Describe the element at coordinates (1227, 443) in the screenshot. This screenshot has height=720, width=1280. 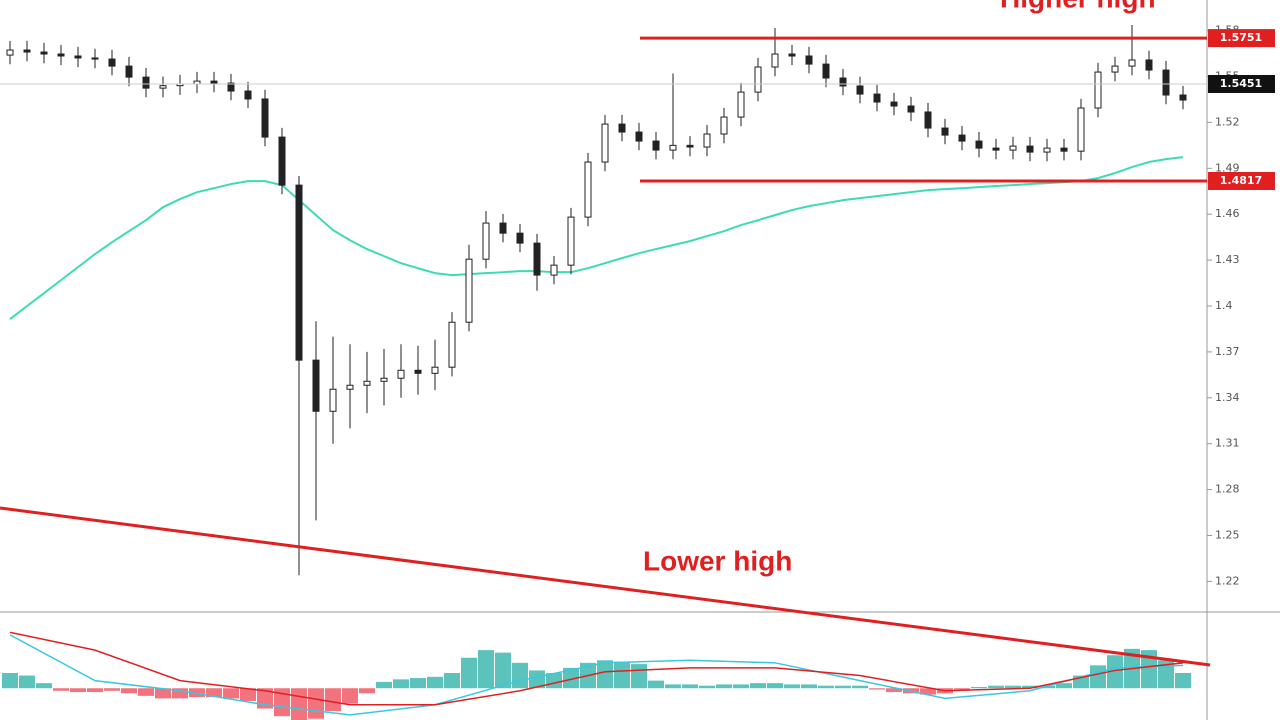
I see `y-tick-label: 1.31` at that location.